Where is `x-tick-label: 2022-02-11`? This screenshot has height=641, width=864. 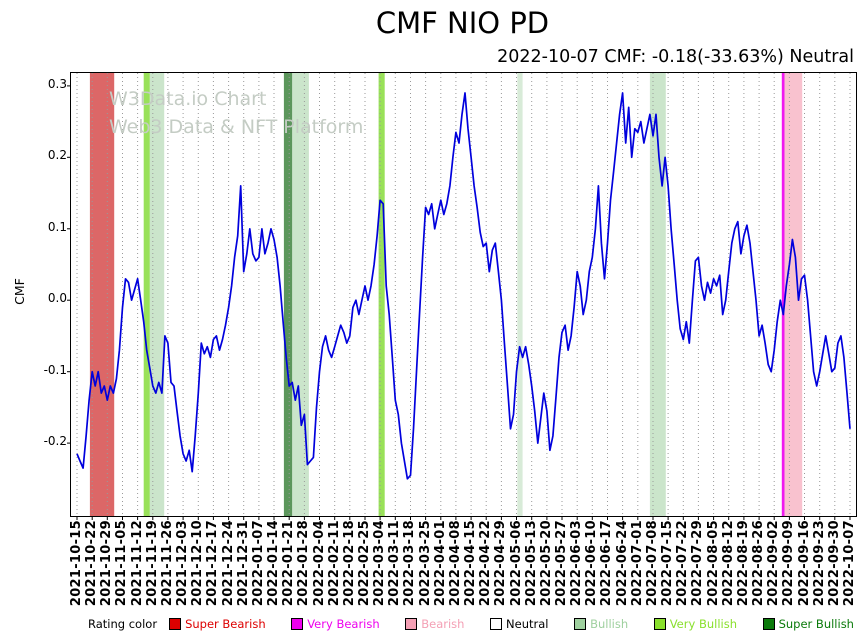 x-tick-label: 2022-02-11 is located at coordinates (334, 563).